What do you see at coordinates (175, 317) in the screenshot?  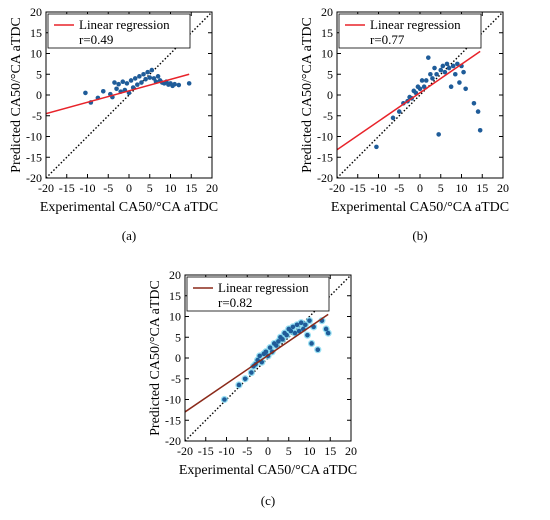 I see `y-tick-label: 10` at bounding box center [175, 317].